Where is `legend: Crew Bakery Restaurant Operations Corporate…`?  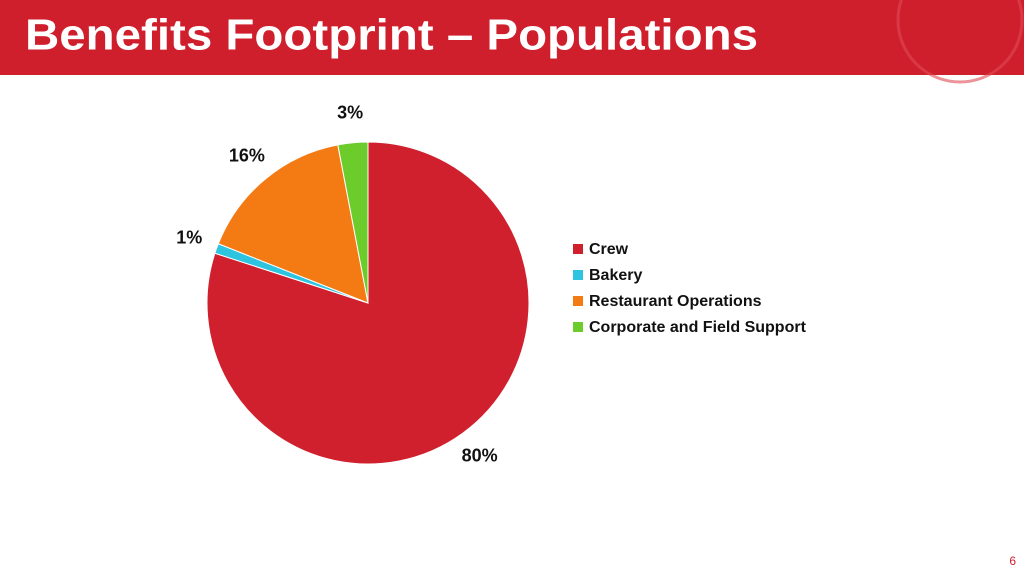
legend: Crew Bakery Restaurant Operations Corporate… is located at coordinates (690, 288).